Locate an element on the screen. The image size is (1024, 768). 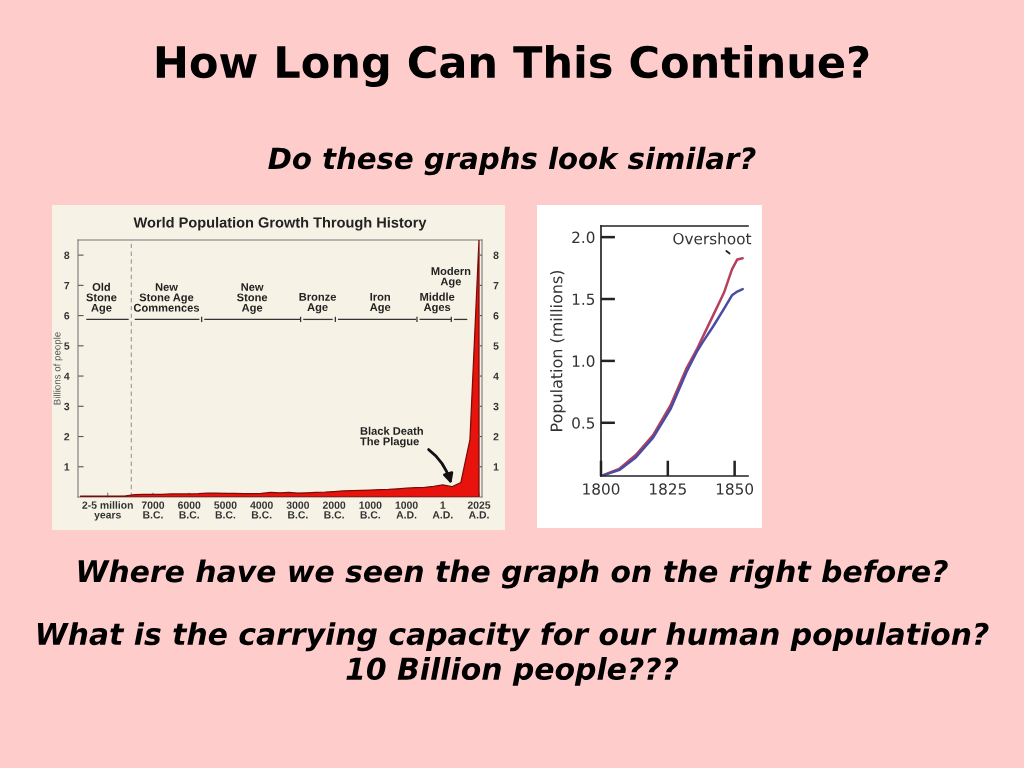
y2-tick-label: 7 is located at coordinates (496, 285).